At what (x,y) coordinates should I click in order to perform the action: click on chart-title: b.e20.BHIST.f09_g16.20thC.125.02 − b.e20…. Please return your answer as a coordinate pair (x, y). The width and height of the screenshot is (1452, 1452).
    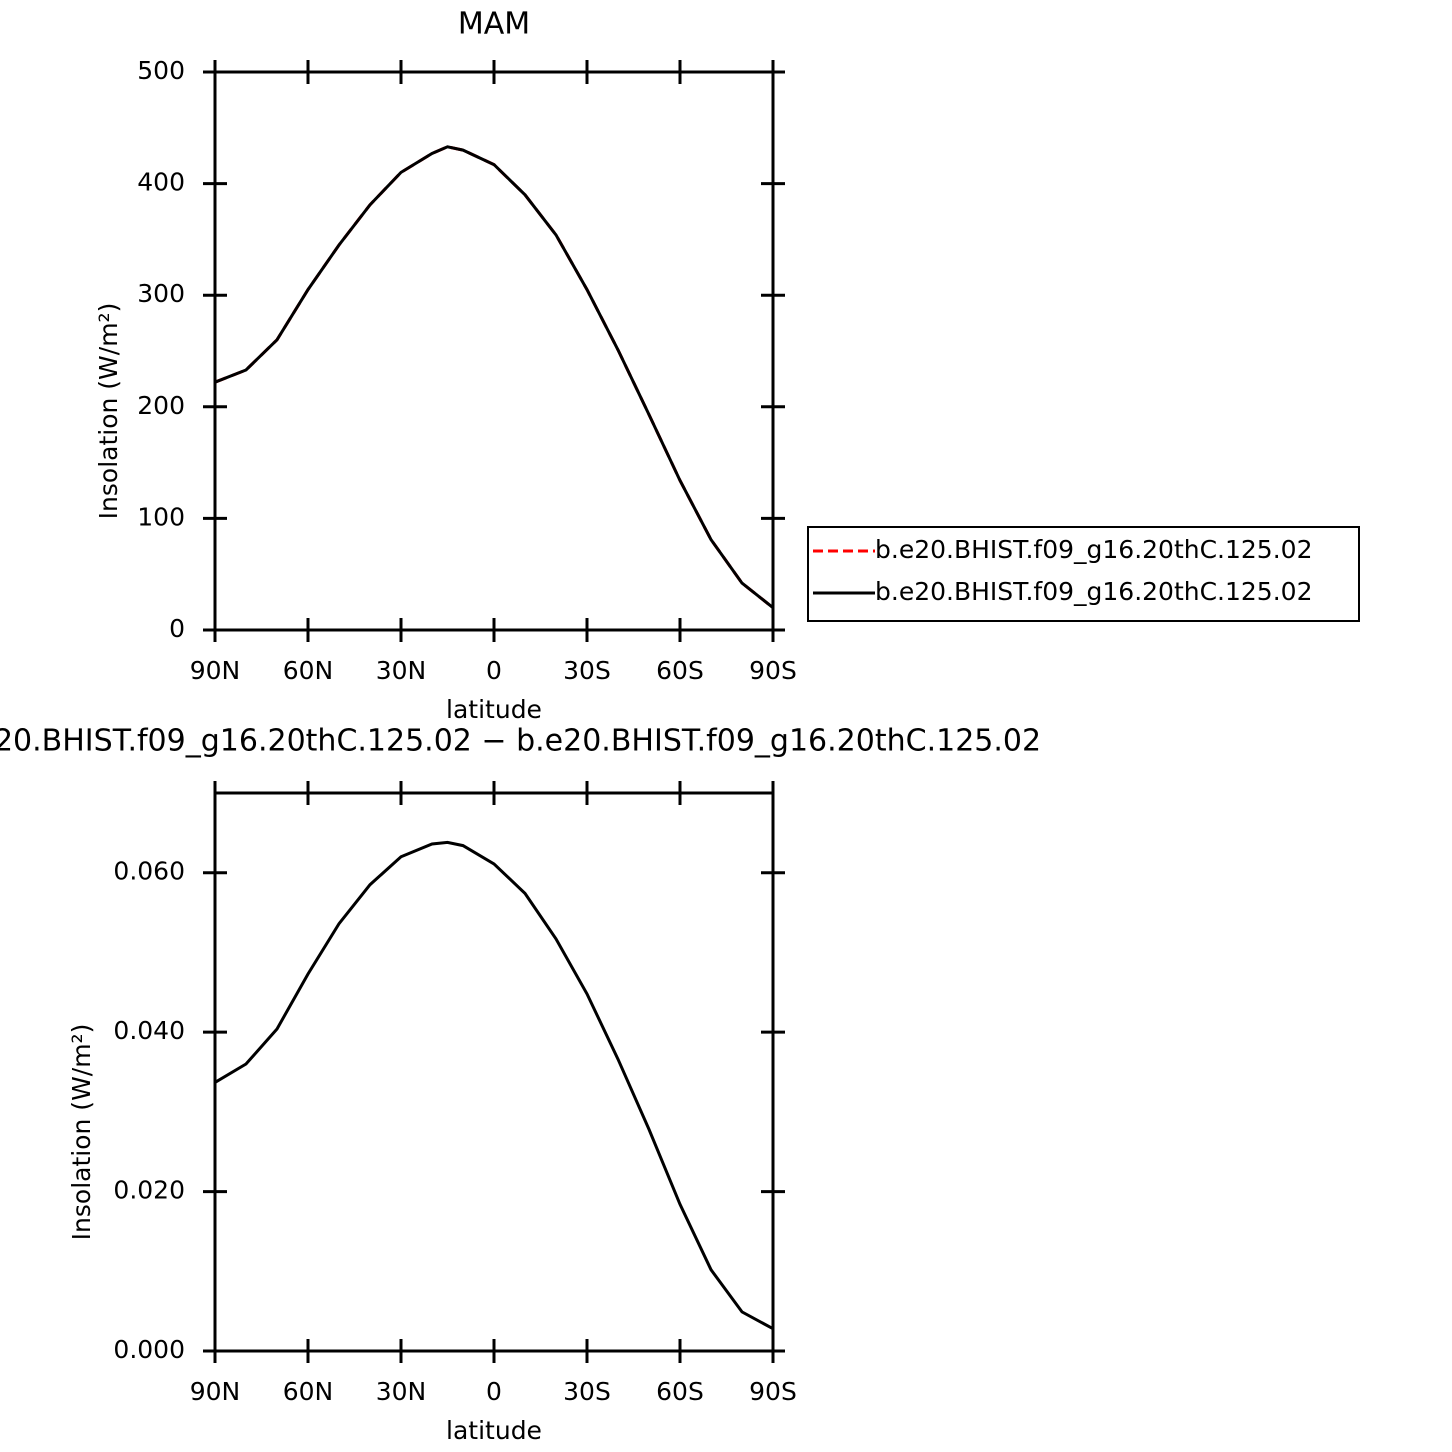
    Looking at the image, I should click on (520, 741).